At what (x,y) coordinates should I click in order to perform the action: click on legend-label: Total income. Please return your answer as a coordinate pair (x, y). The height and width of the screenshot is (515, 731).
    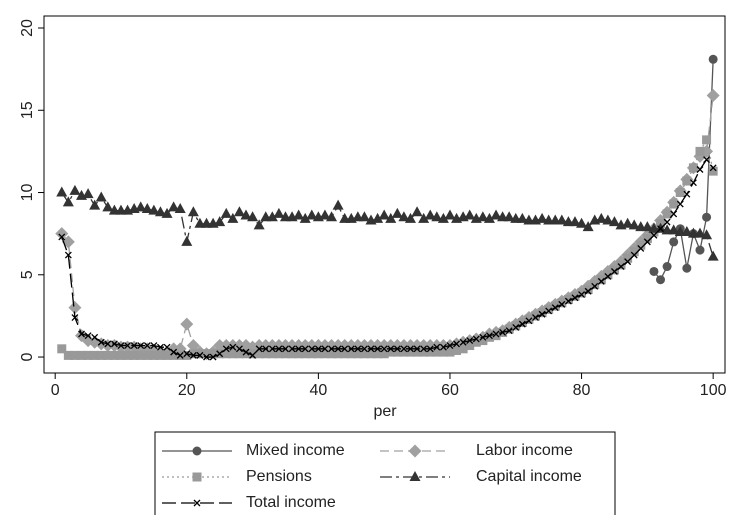
    Looking at the image, I should click on (291, 502).